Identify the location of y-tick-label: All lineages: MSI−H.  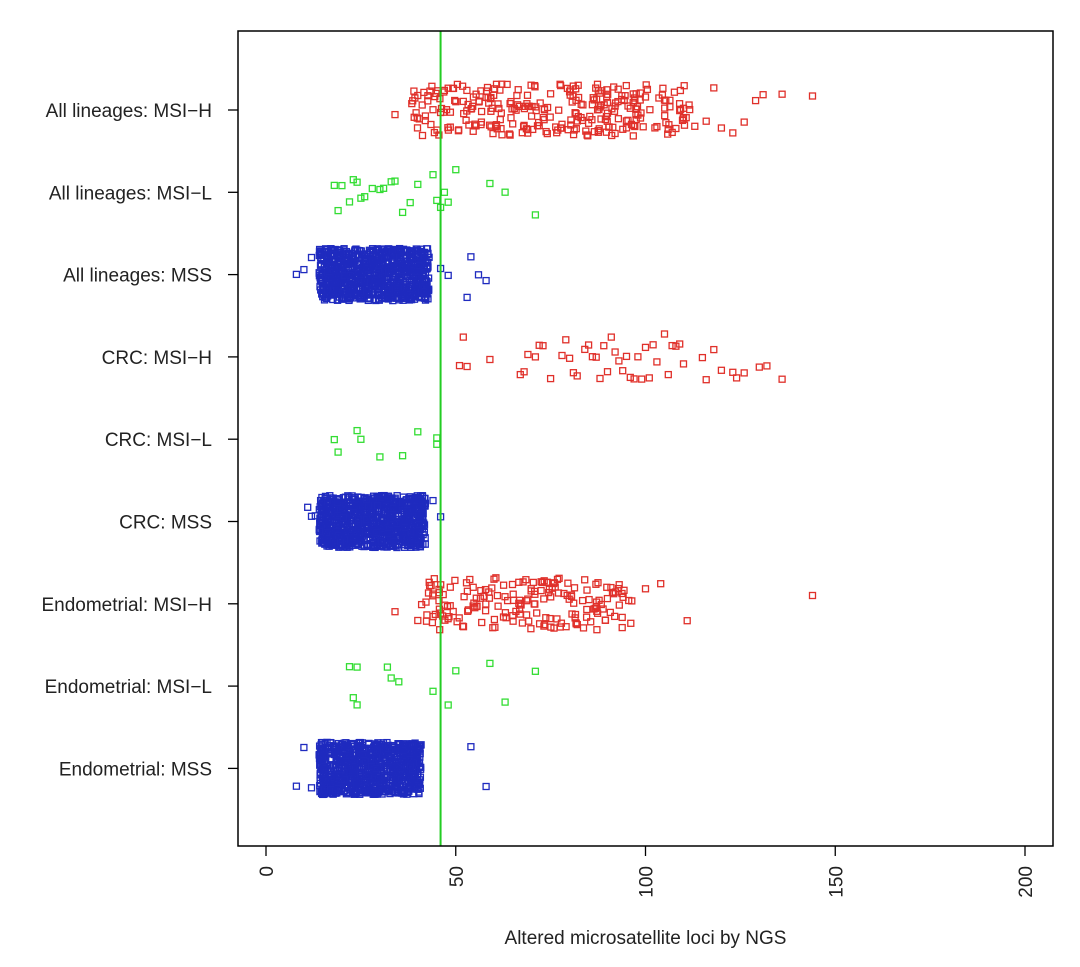
(129, 111).